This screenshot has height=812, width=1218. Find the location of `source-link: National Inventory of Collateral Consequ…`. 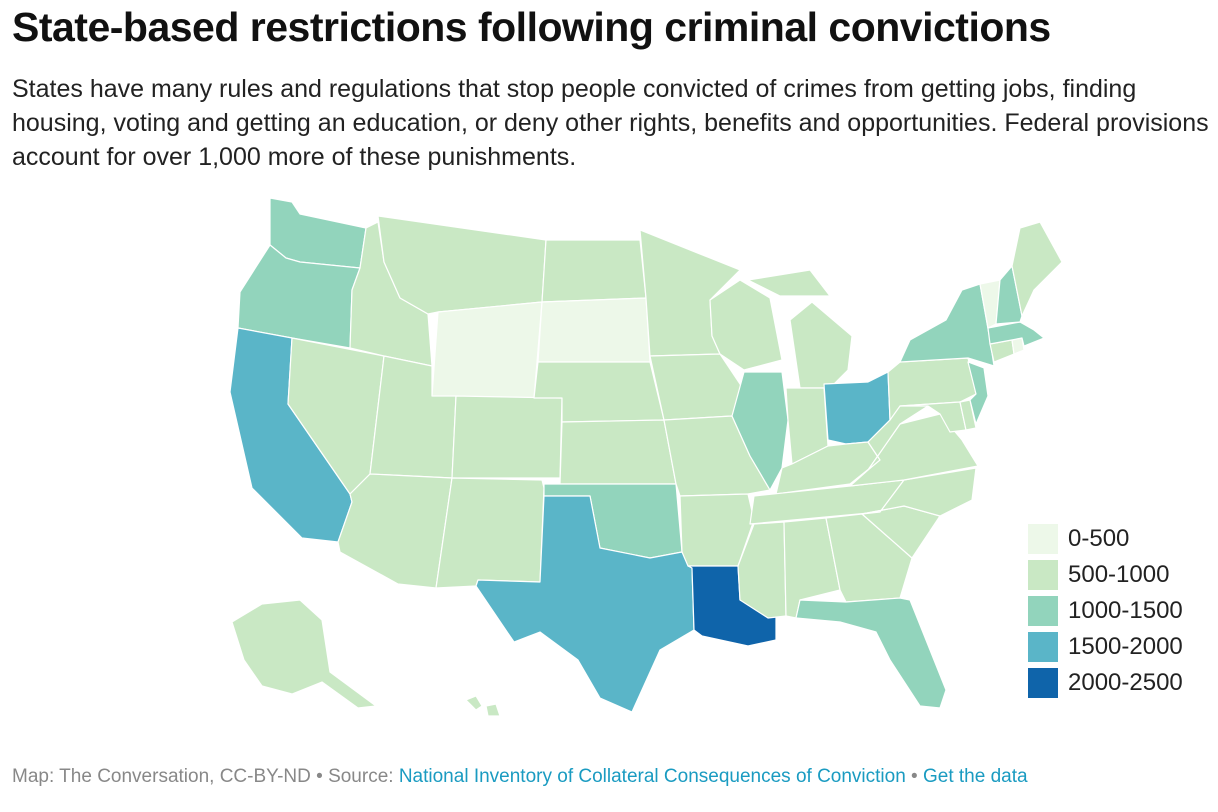

source-link: National Inventory of Collateral Consequ… is located at coordinates (652, 776).